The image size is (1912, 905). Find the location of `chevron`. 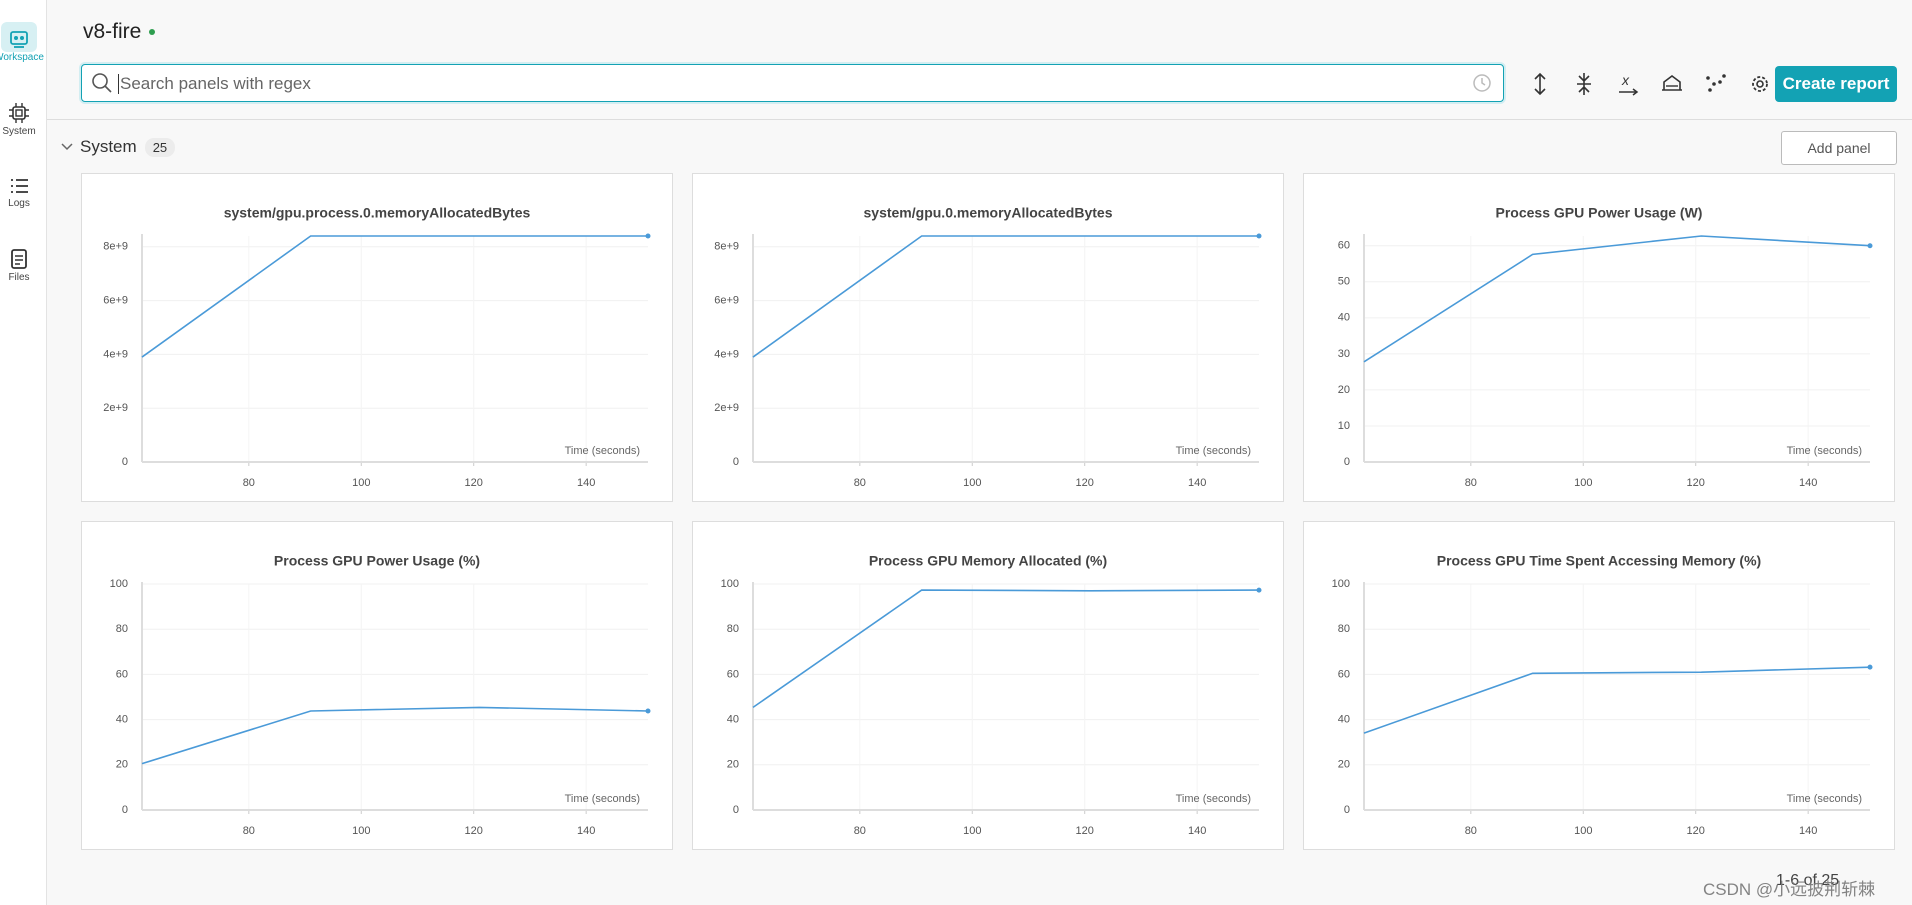

chevron is located at coordinates (67, 147).